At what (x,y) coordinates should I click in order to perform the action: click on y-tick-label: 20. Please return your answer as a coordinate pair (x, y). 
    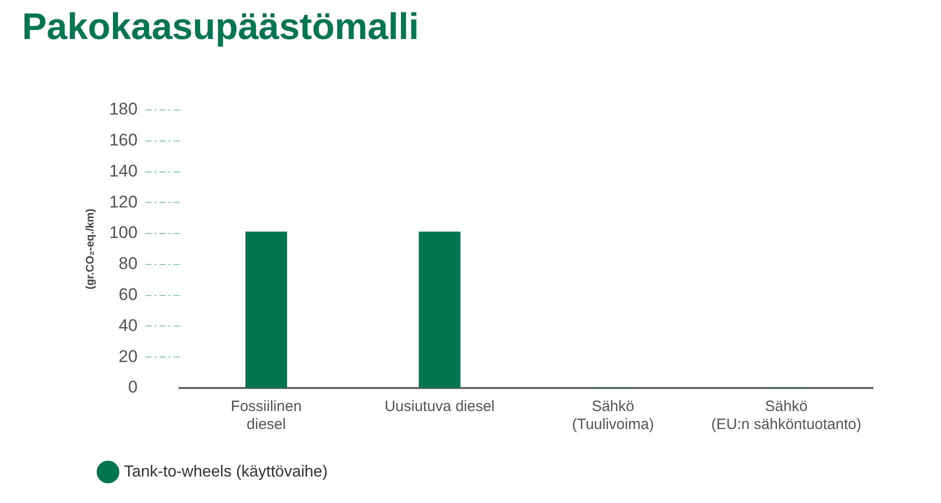
    Looking at the image, I should click on (128, 356).